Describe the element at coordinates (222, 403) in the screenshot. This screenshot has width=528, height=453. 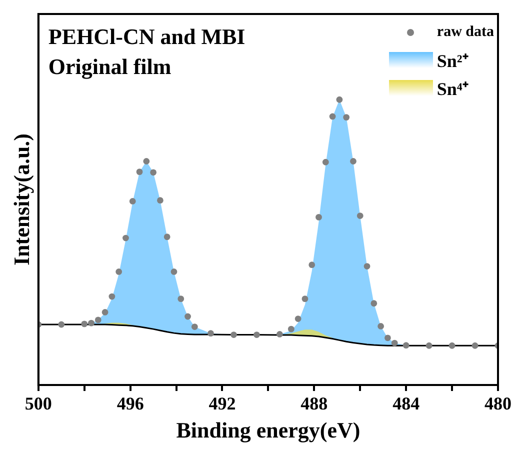
I see `x-tick-label: 492` at that location.